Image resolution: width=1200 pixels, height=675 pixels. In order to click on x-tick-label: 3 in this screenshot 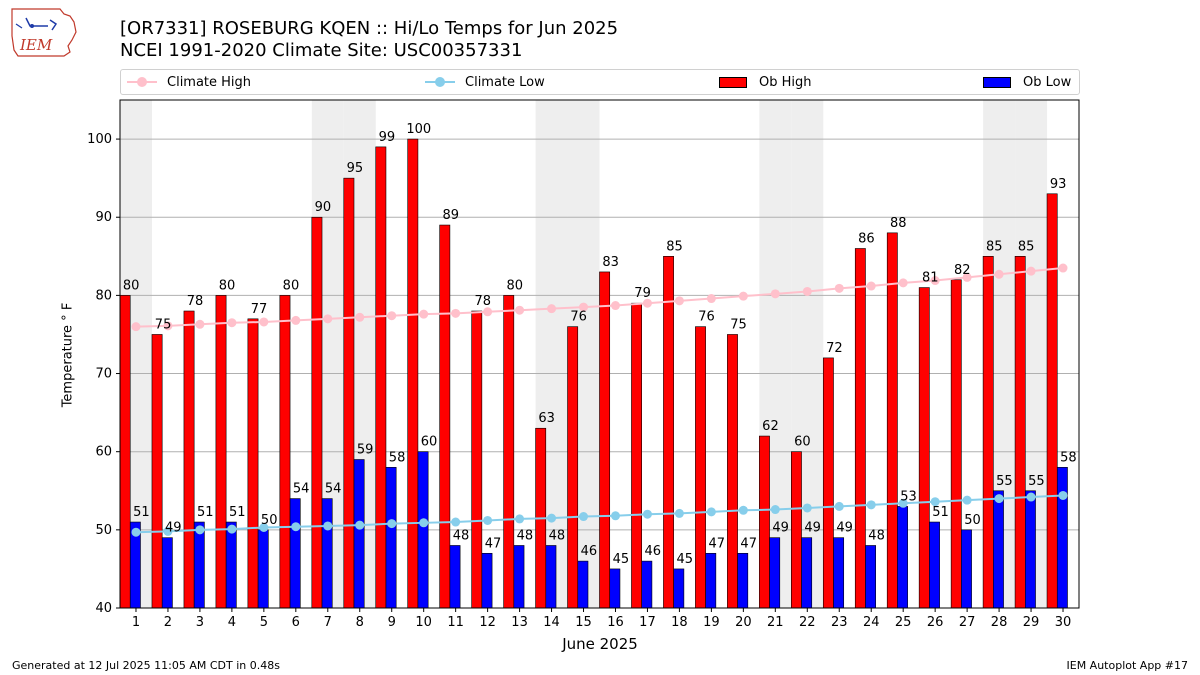, I will do `click(200, 622)`.